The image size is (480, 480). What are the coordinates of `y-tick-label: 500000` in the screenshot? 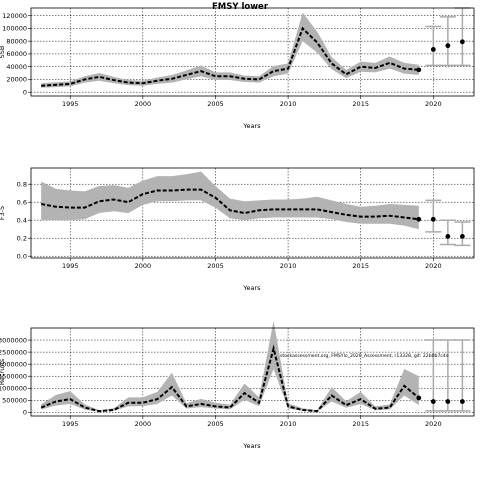 It's located at (14, 401).